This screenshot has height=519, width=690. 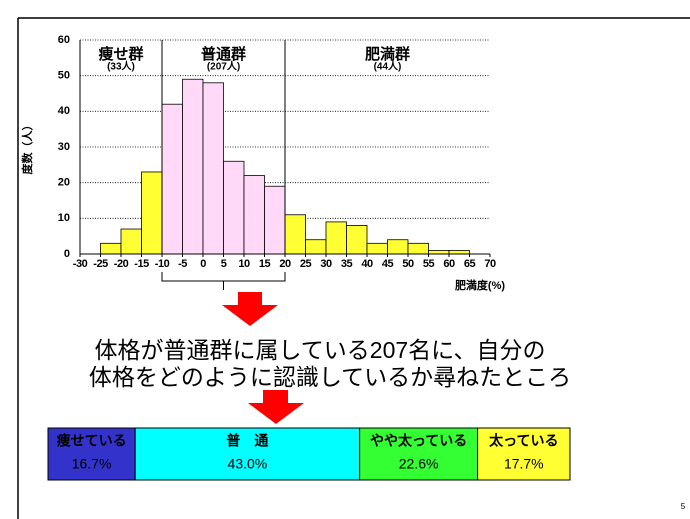 What do you see at coordinates (306, 264) in the screenshot?
I see `x-tick-label: 25` at bounding box center [306, 264].